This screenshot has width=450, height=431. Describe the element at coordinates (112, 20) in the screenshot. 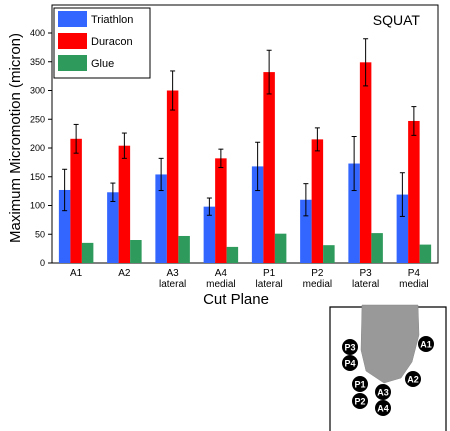

I see `legend-label-triathlon: Triathlon` at that location.